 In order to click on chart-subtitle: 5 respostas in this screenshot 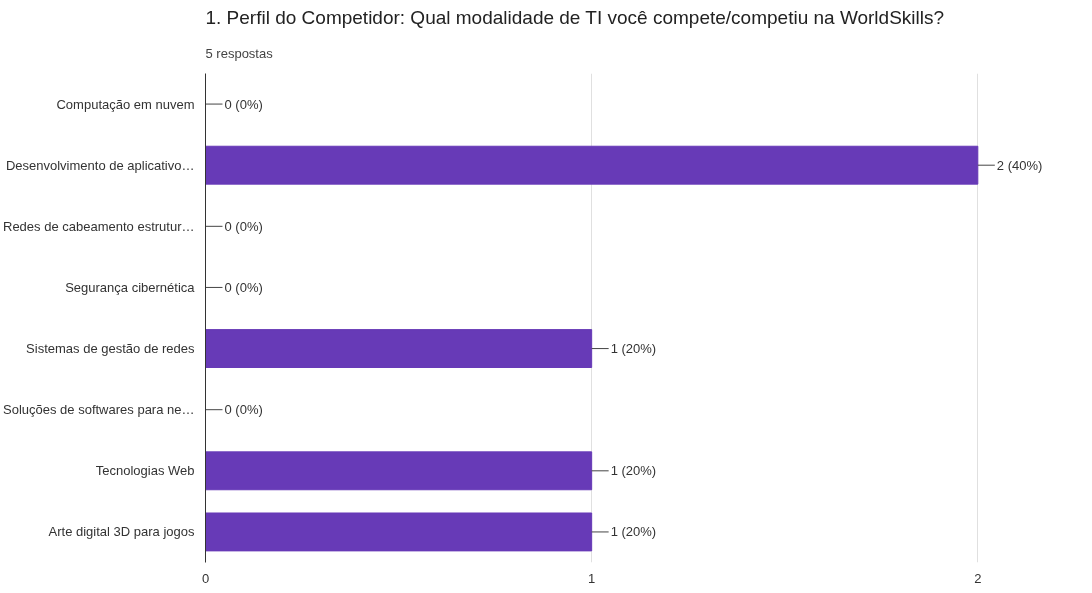, I will do `click(239, 53)`.